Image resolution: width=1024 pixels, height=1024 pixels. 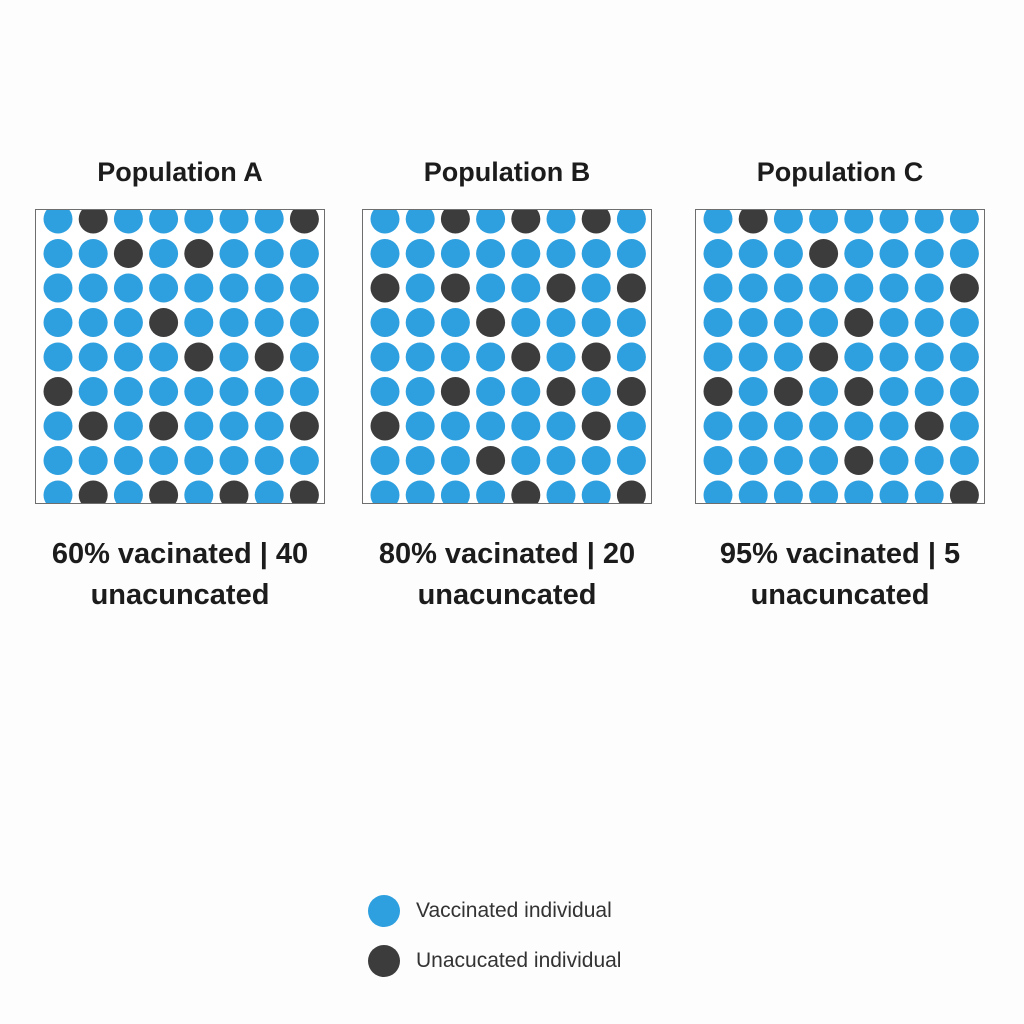 What do you see at coordinates (840, 595) in the screenshot?
I see `caption-line-2: unacuncated` at bounding box center [840, 595].